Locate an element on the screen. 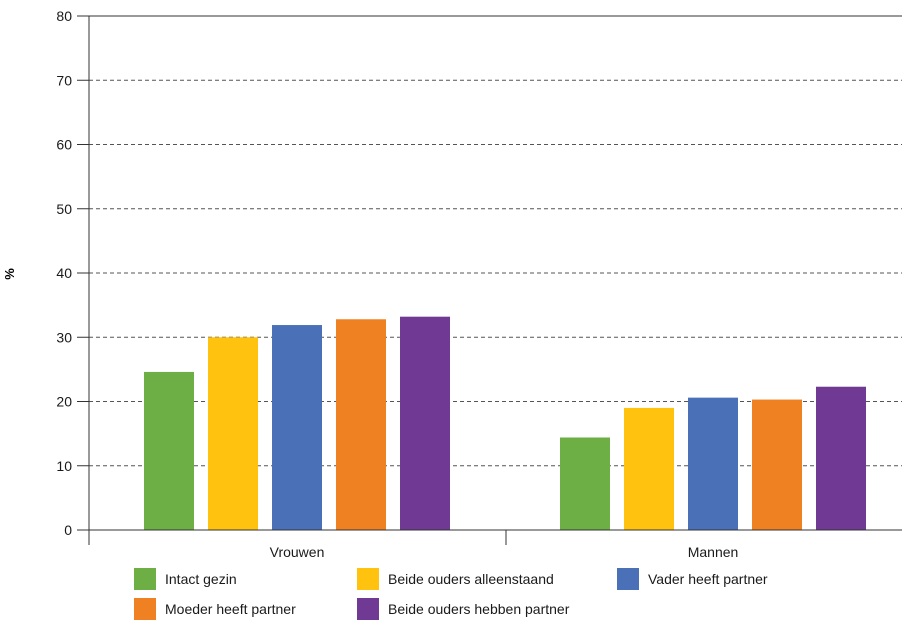 The width and height of the screenshot is (910, 628). x-tick-label: Vrouwen is located at coordinates (297, 552).